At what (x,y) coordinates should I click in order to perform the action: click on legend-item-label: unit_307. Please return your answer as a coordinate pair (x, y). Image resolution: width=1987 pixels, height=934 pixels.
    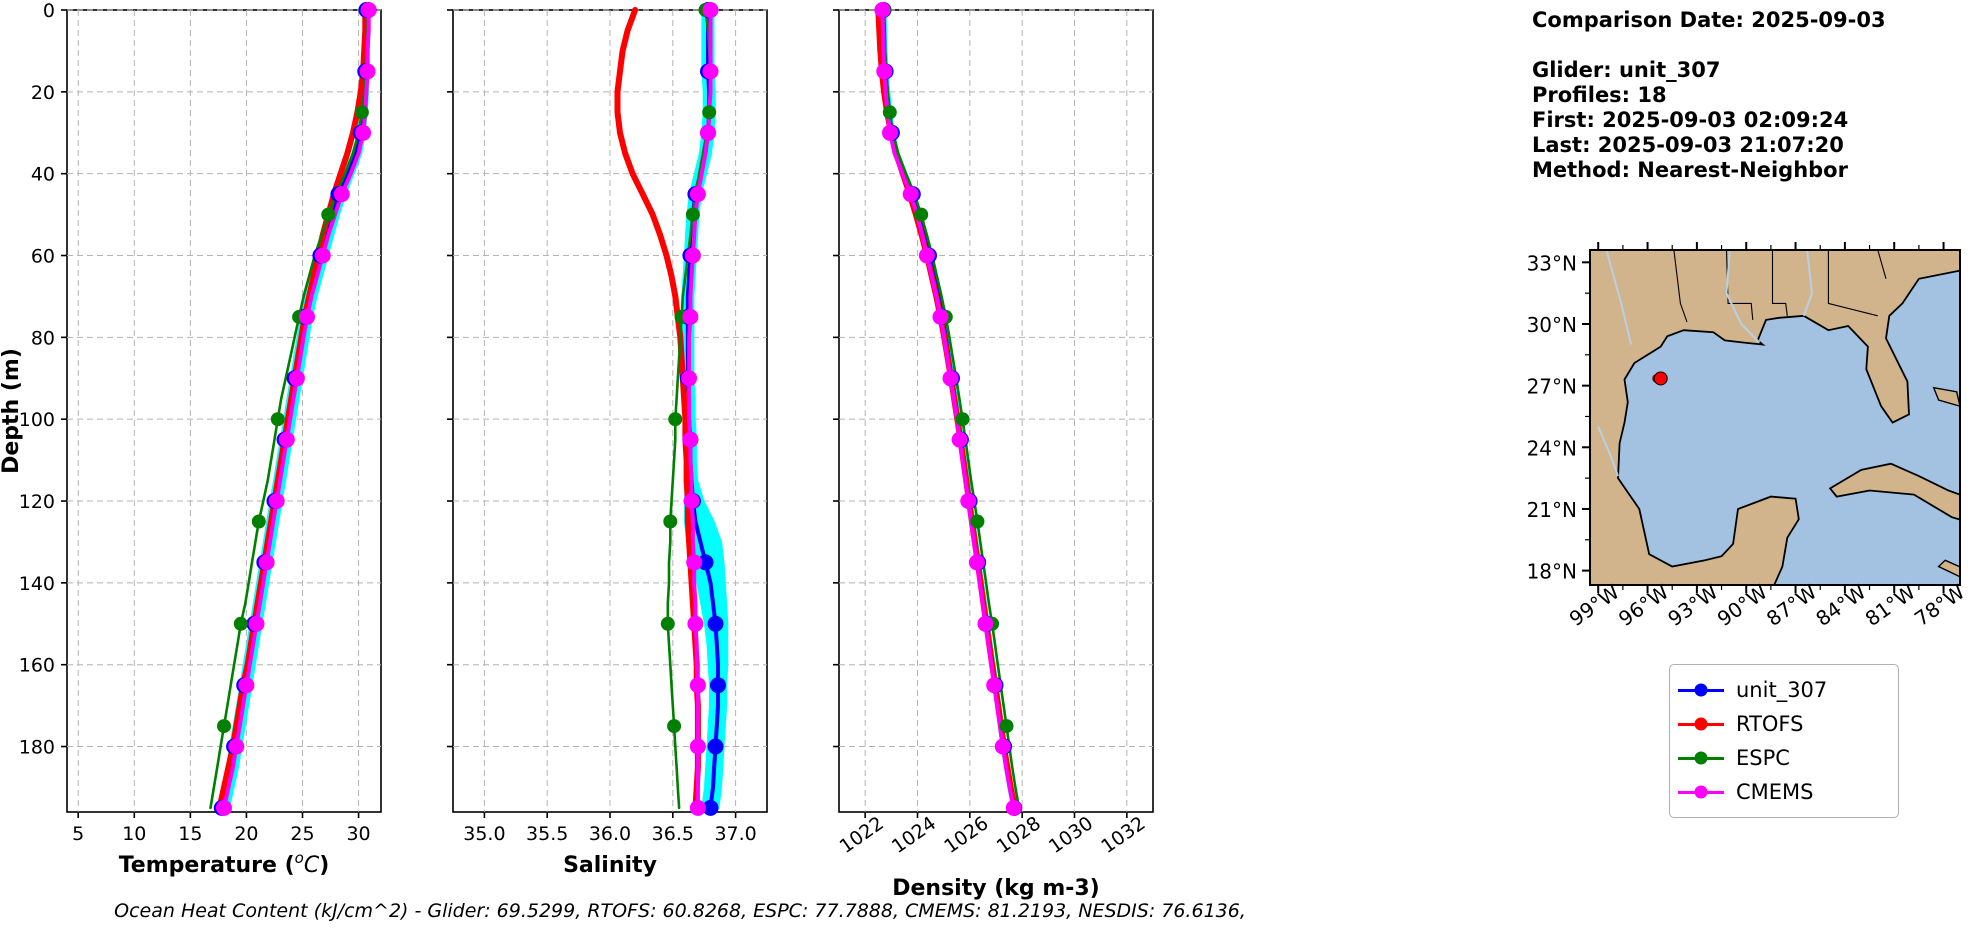
    Looking at the image, I should click on (1782, 690).